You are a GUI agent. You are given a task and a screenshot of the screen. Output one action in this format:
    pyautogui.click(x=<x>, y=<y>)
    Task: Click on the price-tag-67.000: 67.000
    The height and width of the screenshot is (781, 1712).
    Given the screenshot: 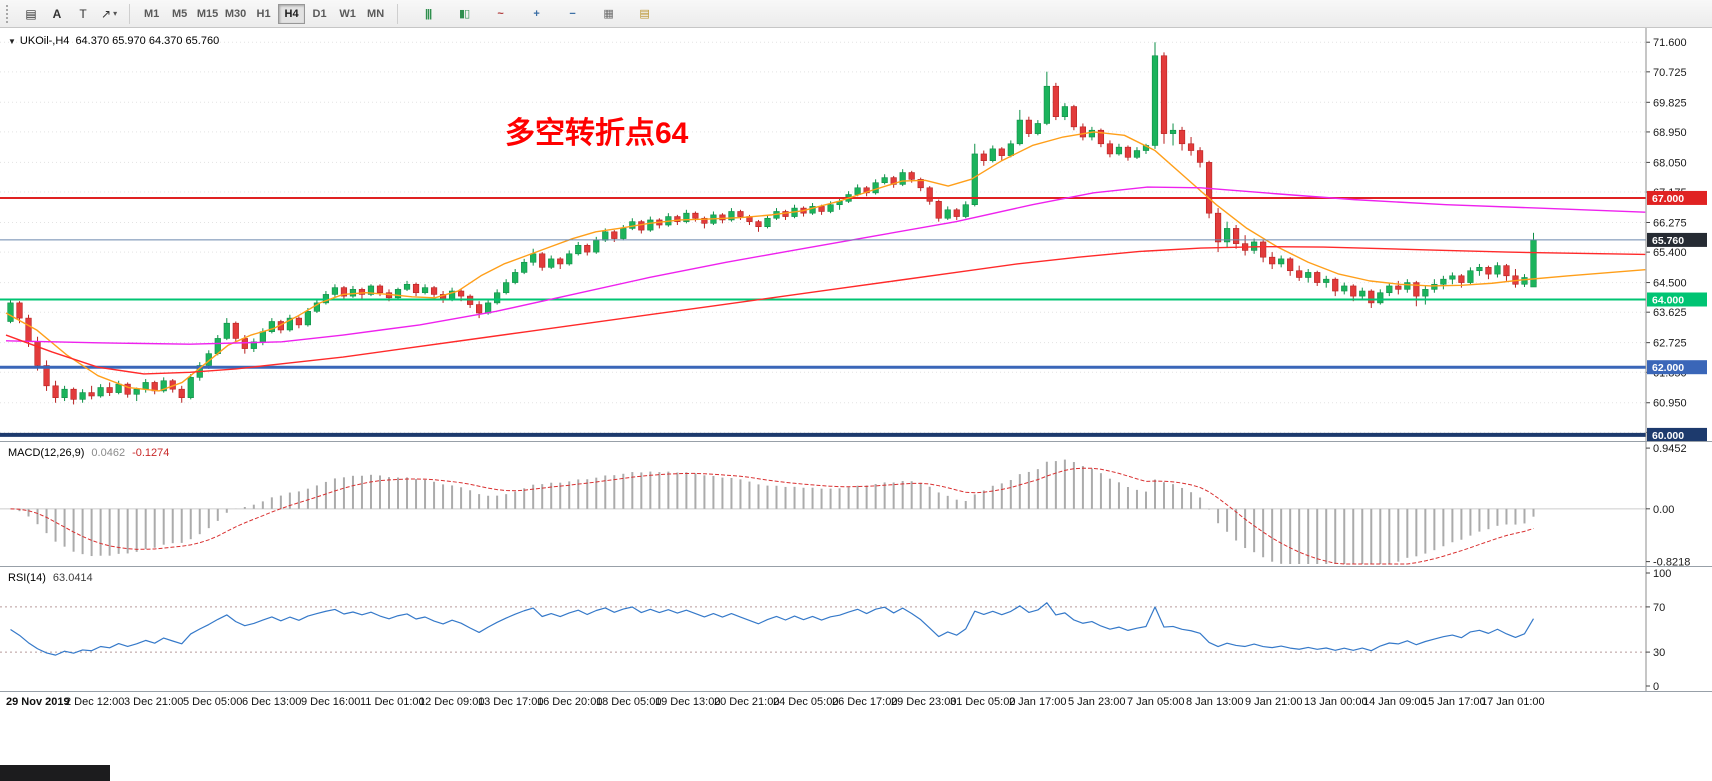 What is the action you would take?
    pyautogui.click(x=1677, y=197)
    